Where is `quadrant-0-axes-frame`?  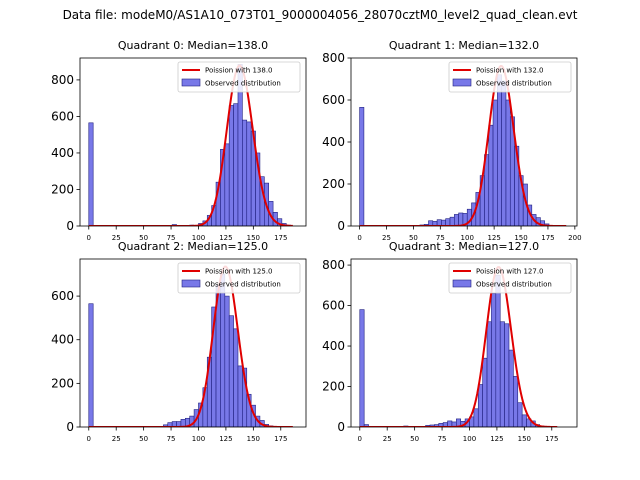 quadrant-0-axes-frame is located at coordinates (193, 142).